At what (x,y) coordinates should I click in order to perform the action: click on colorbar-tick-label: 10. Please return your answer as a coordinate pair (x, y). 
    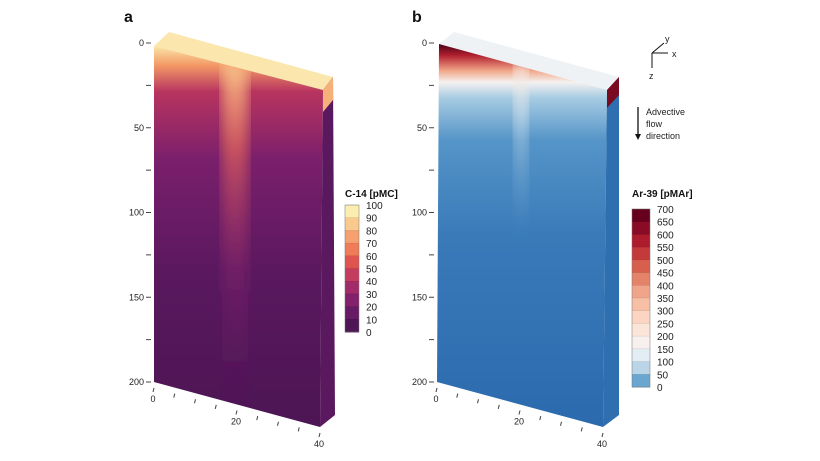
    Looking at the image, I should click on (372, 320).